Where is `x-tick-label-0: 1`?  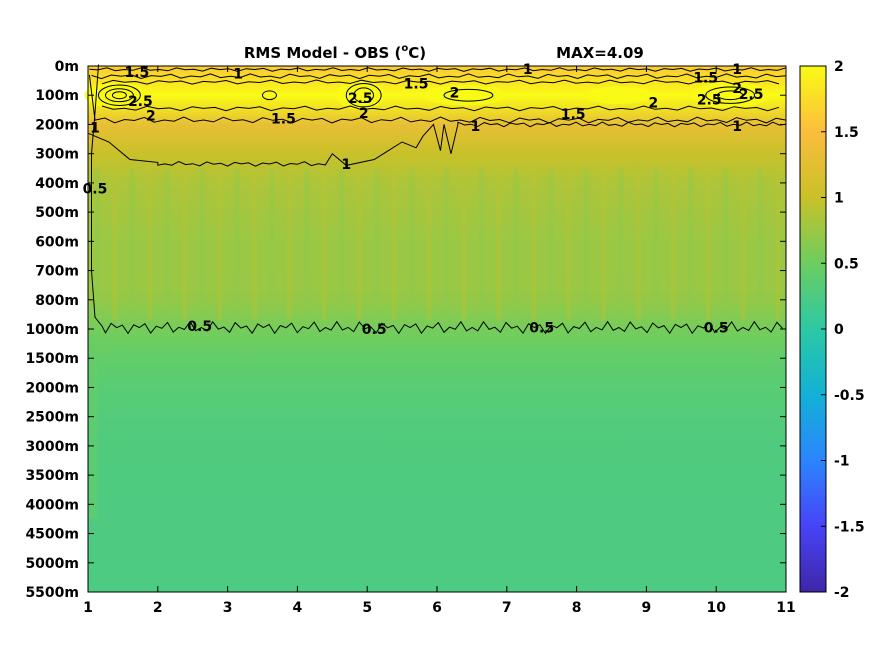
x-tick-label-0: 1 is located at coordinates (88, 608).